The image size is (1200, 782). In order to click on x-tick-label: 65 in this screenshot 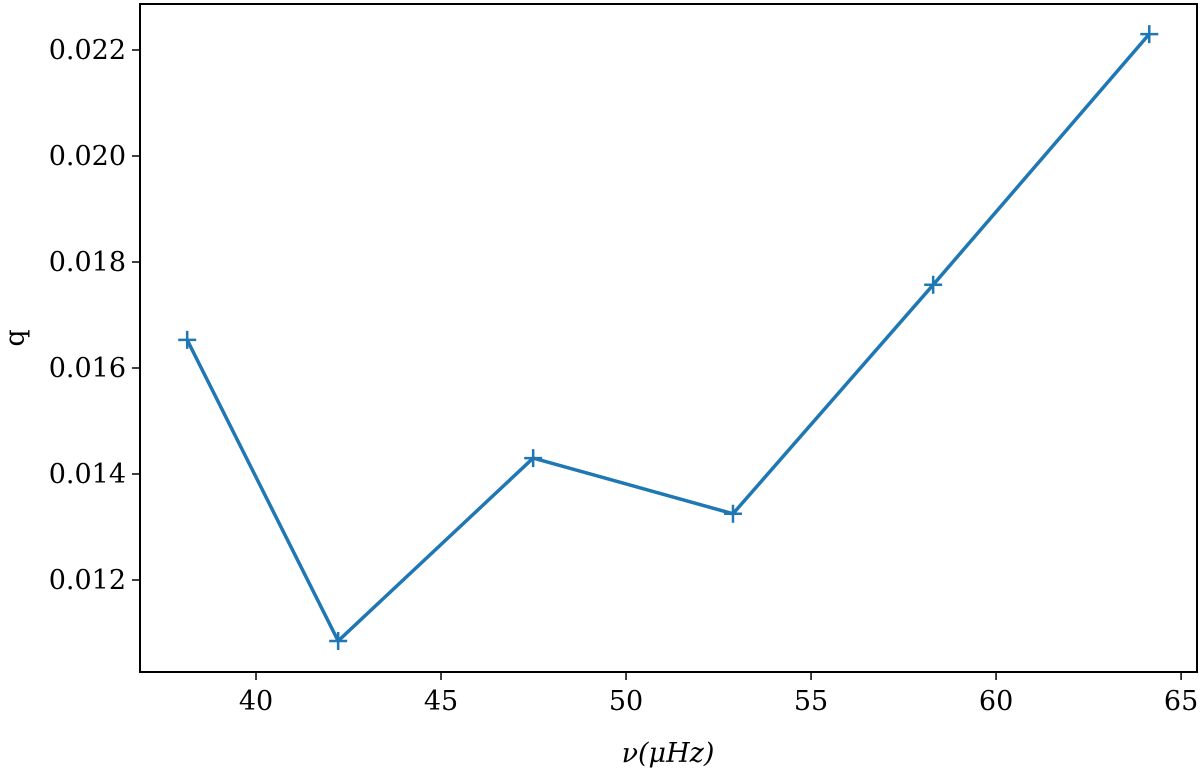, I will do `click(1181, 701)`.